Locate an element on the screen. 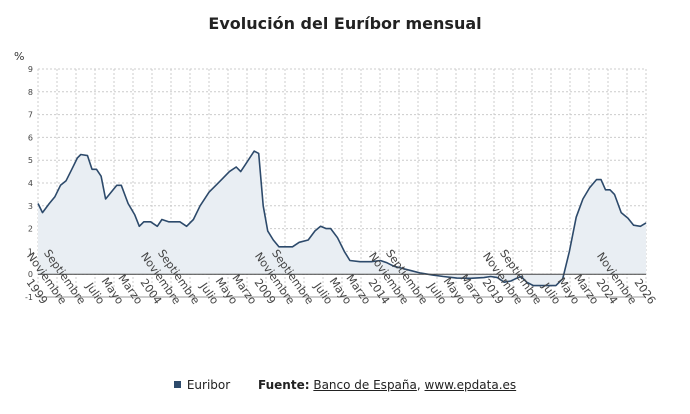  y-tick-label: 1 is located at coordinates (30, 251).